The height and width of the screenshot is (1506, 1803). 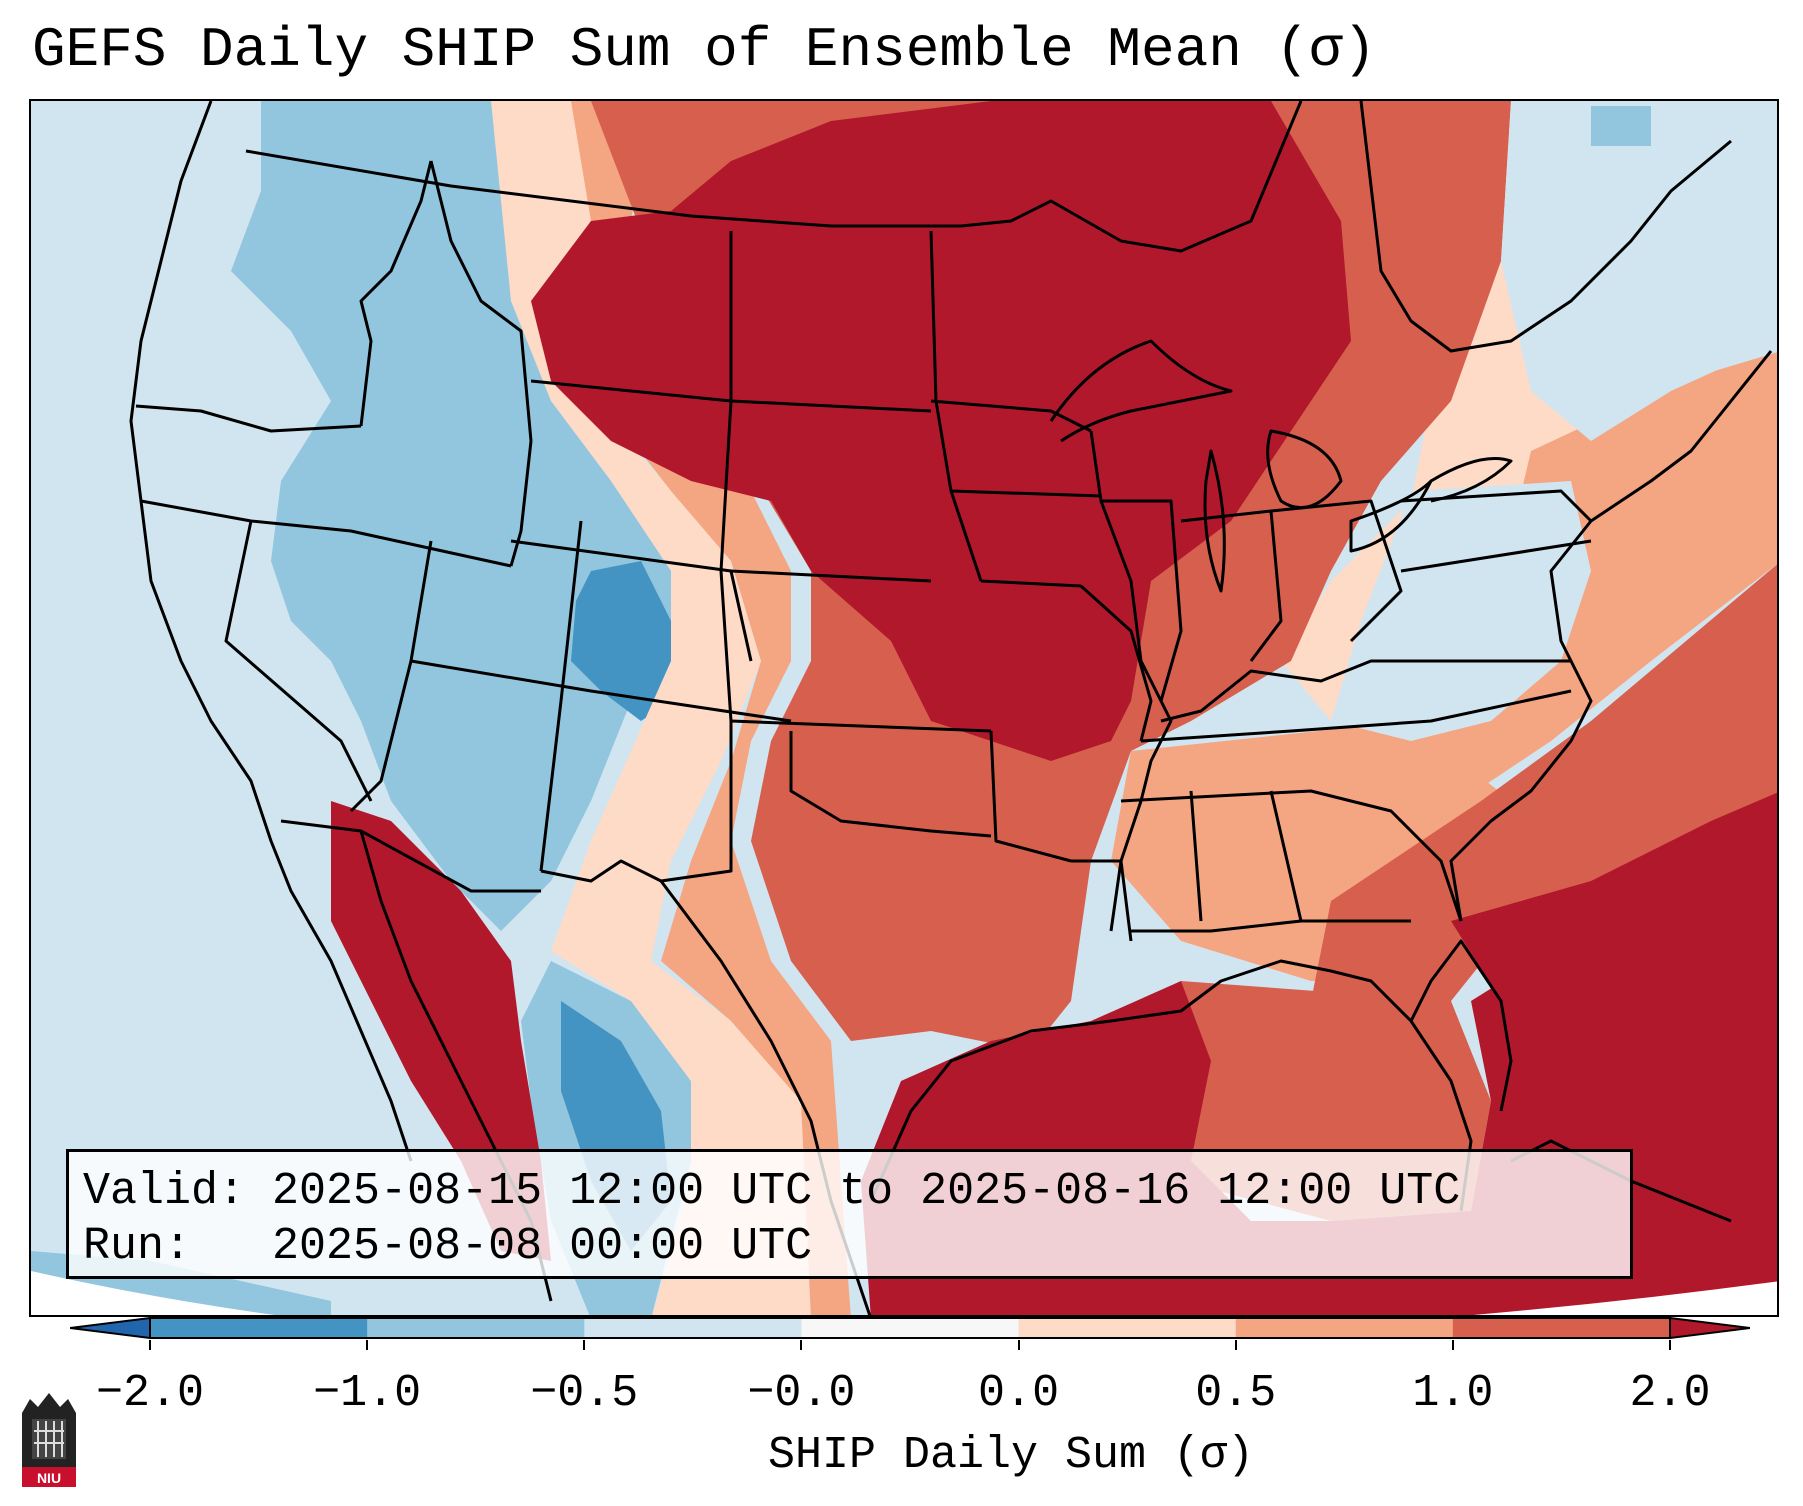 I want to click on colorbar-bins, so click(x=910, y=1328).